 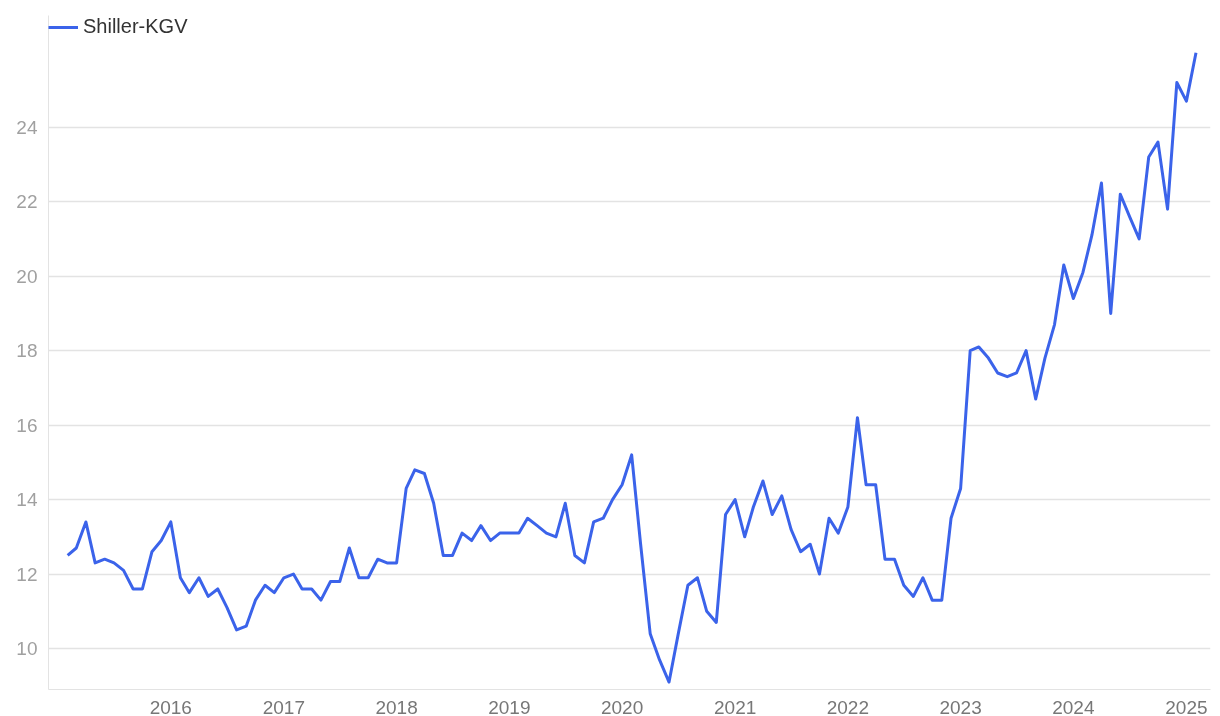 I want to click on x-tick-label: 2023, so click(x=960, y=706).